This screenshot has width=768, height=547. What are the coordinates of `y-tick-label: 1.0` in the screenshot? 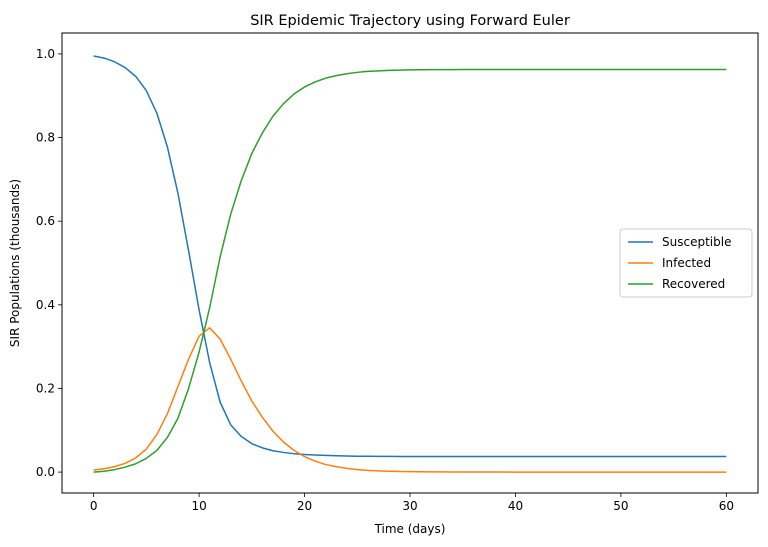 It's located at (45, 54).